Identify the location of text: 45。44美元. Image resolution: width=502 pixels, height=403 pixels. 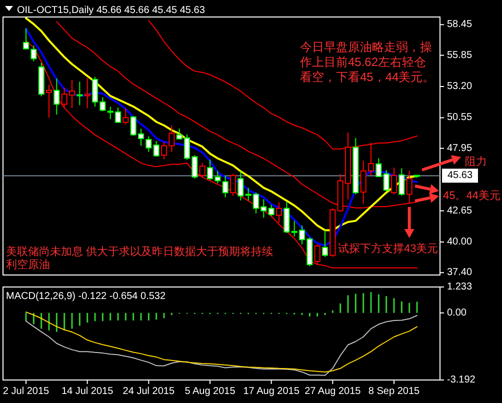
(471, 195).